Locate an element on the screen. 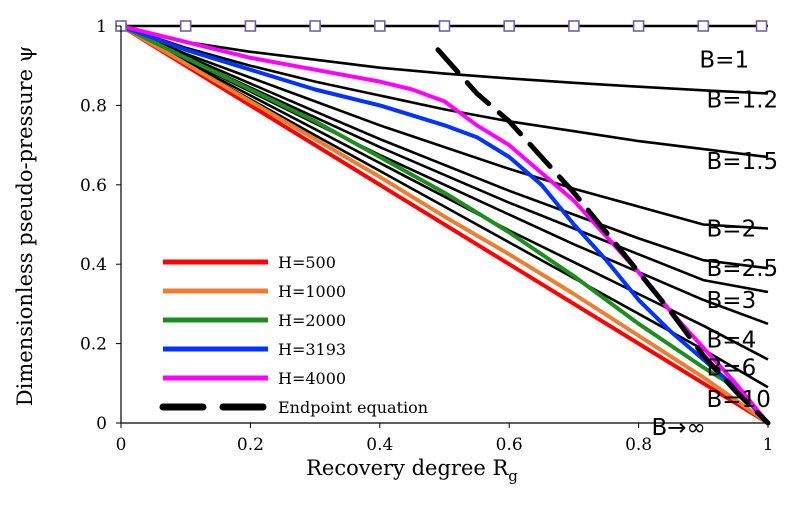 The height and width of the screenshot is (512, 804). y-tick-label: 0.8 is located at coordinates (93, 106).